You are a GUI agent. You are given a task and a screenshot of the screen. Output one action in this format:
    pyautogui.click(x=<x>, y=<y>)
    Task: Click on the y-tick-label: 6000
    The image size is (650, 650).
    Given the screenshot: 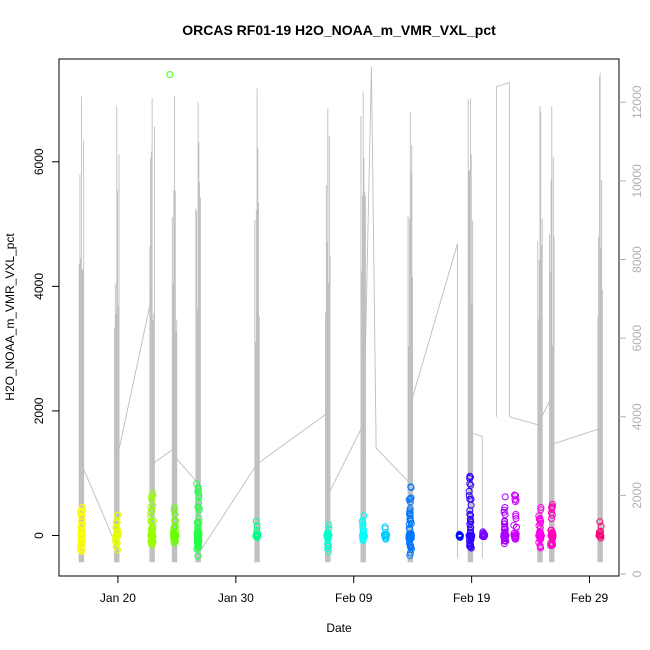 What is the action you would take?
    pyautogui.click(x=39, y=161)
    